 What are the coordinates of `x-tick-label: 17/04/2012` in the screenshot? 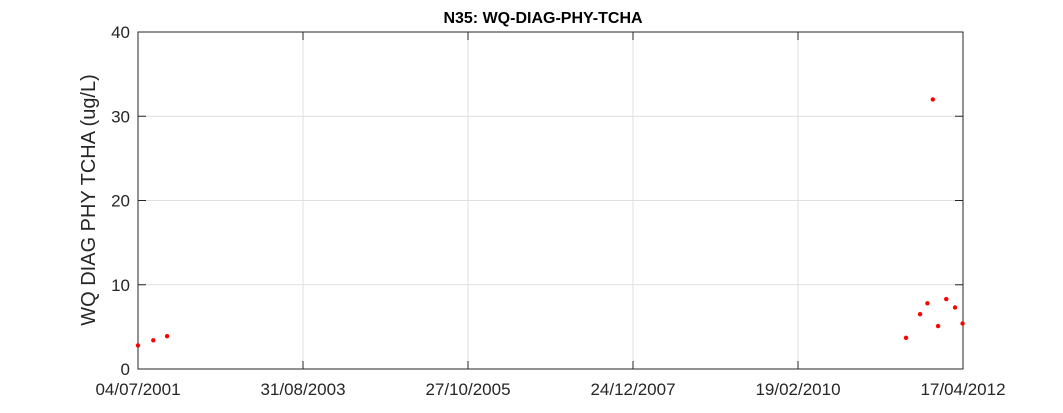 It's located at (962, 389).